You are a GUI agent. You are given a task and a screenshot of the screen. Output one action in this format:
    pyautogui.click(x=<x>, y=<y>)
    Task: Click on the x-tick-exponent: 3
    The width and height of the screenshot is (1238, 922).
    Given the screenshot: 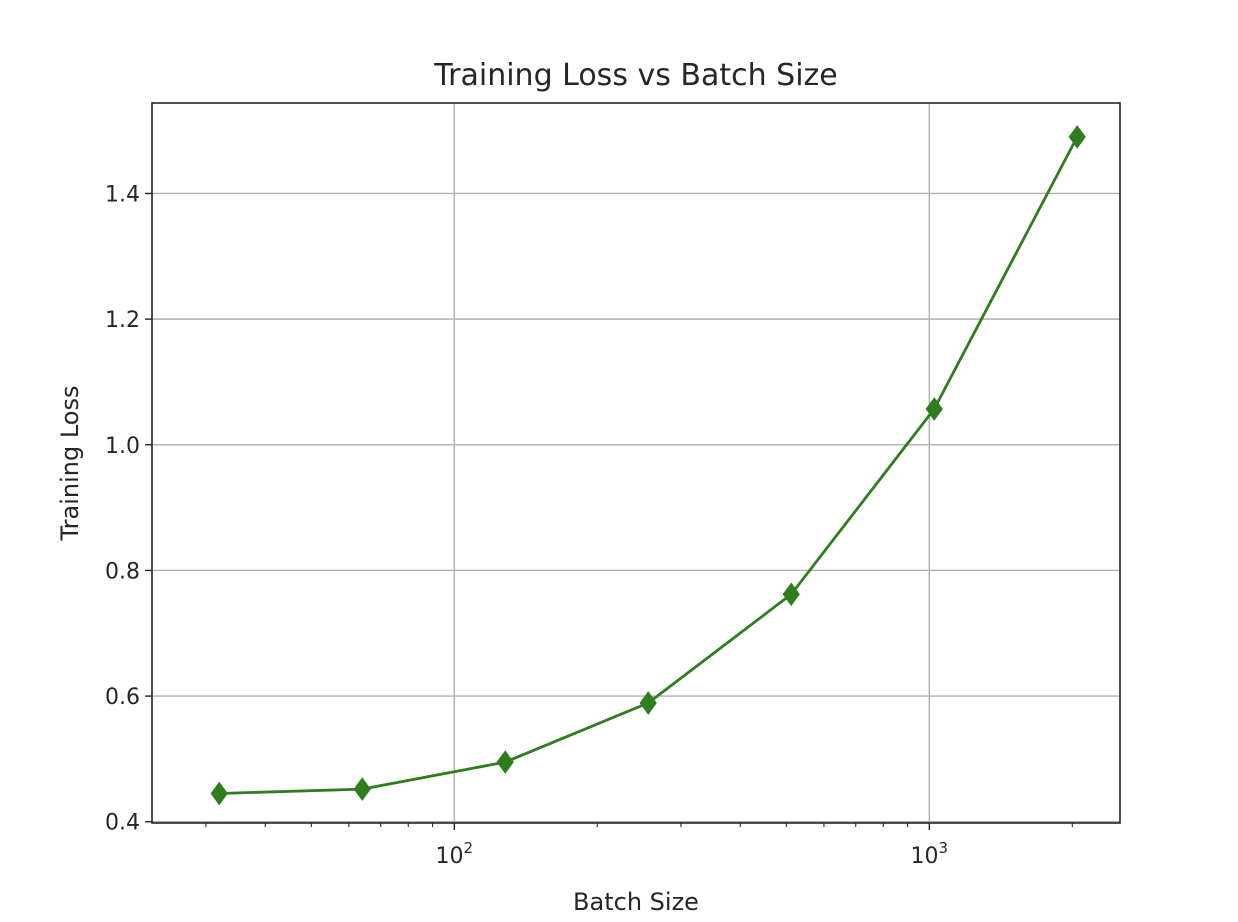 What is the action you would take?
    pyautogui.click(x=944, y=848)
    